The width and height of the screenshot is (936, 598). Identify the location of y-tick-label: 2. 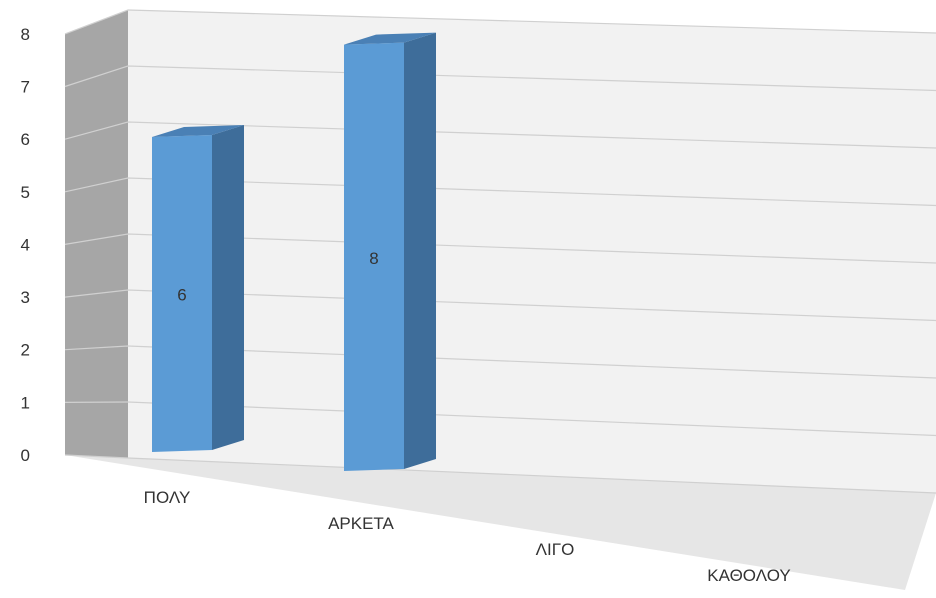
(25, 350).